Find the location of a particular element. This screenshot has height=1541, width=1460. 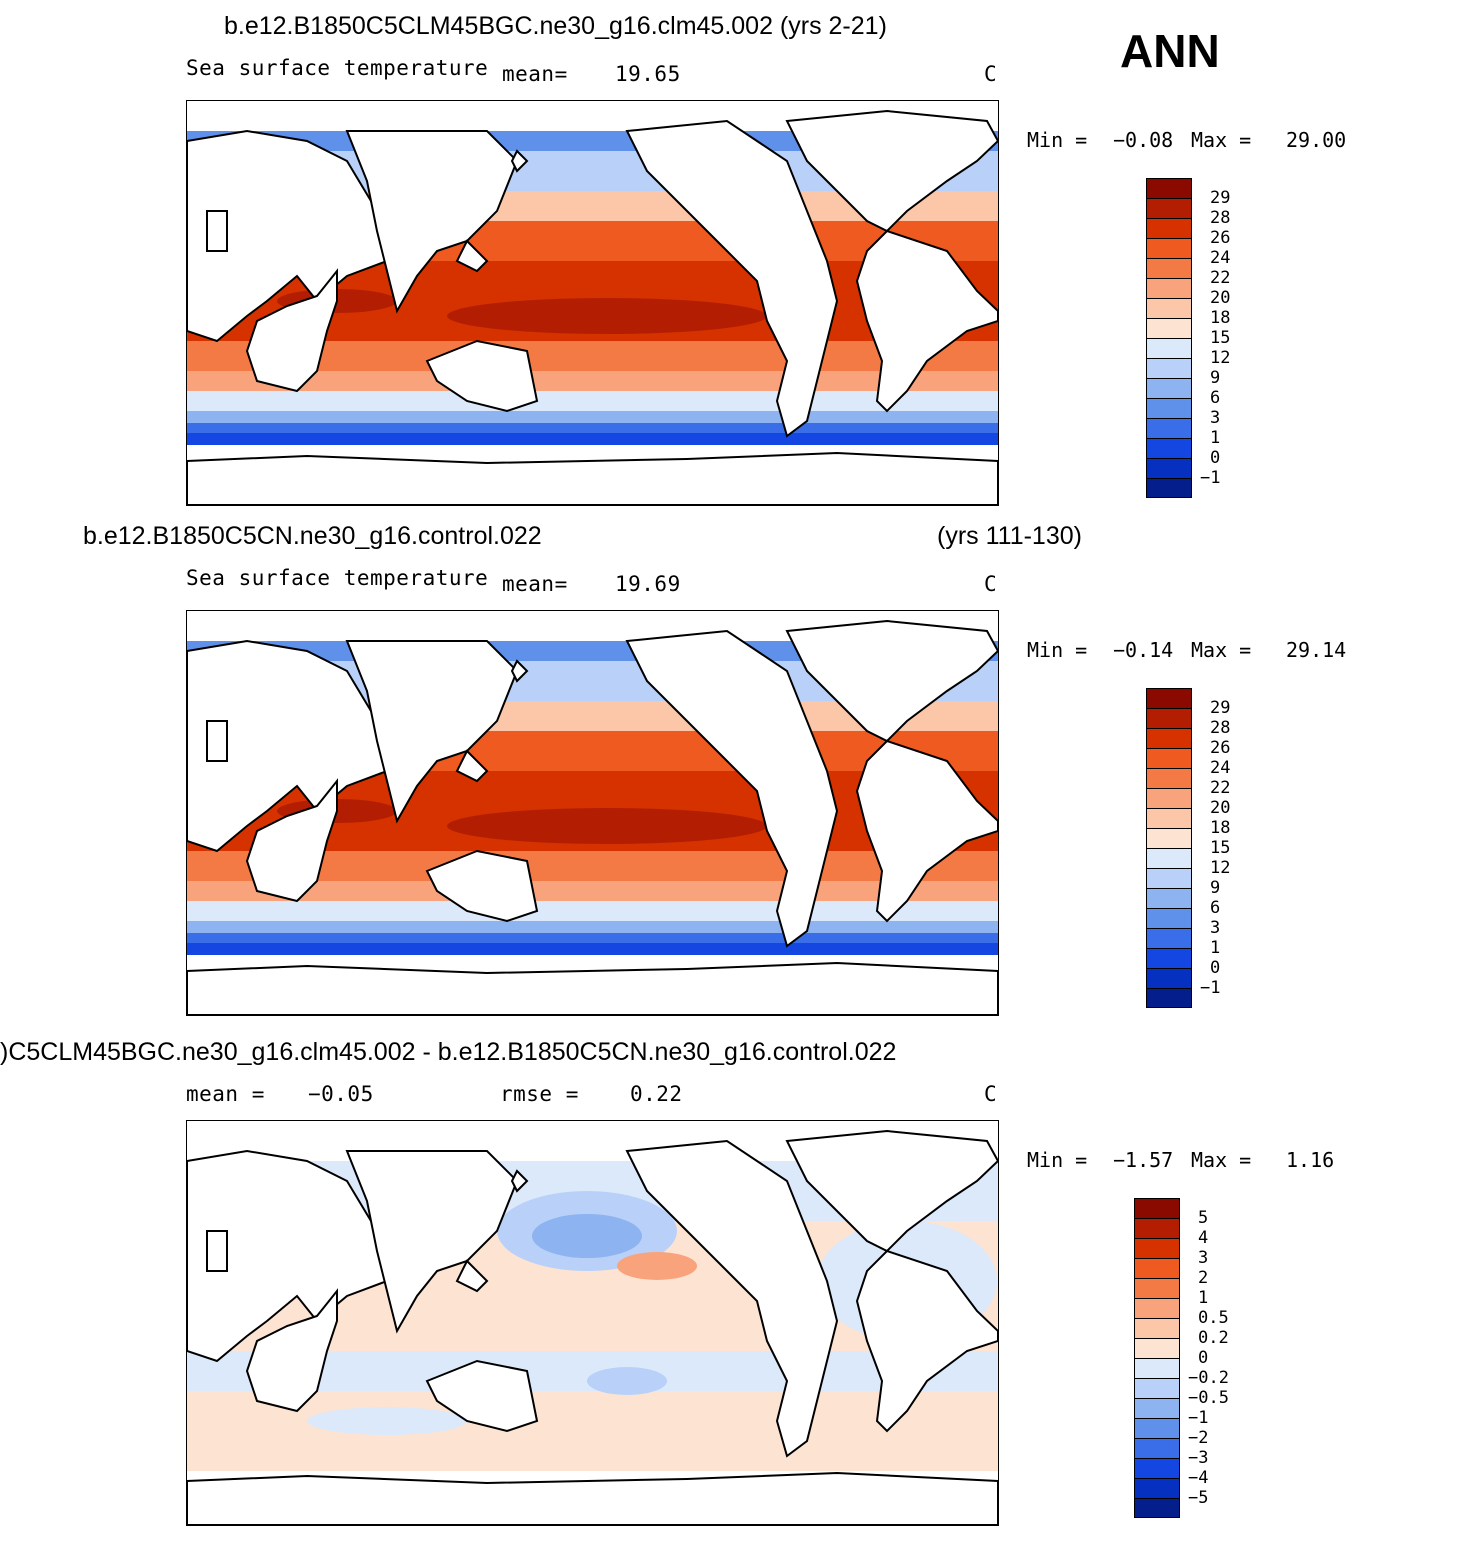

panel-2-map is located at coordinates (592, 813).